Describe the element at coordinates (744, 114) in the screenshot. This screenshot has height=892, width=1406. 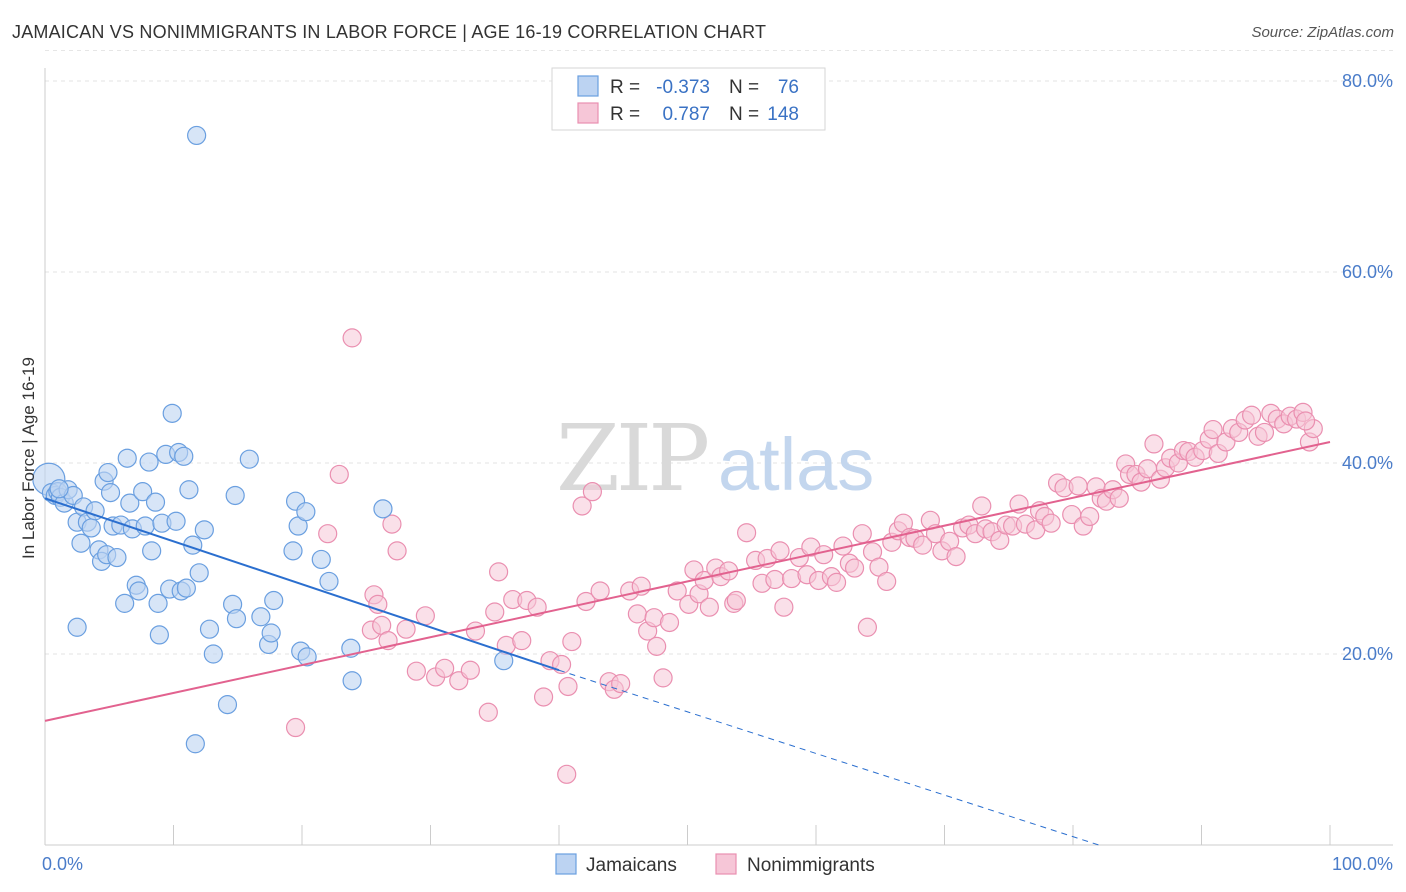
I see `legend-n-label-2: N =` at that location.